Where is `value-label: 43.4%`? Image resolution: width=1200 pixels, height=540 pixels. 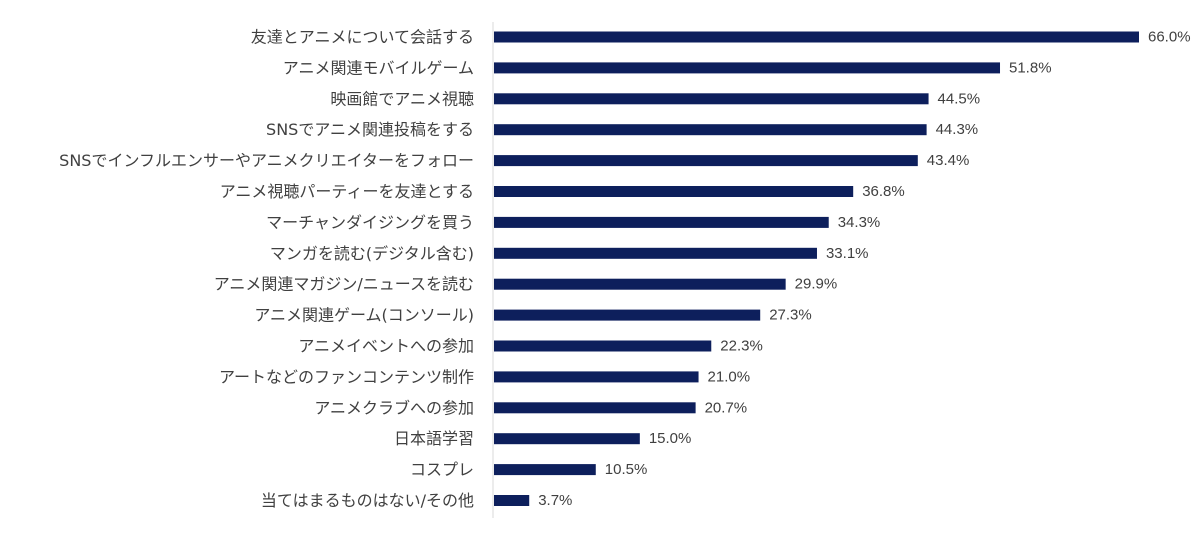
value-label: 43.4% is located at coordinates (948, 160).